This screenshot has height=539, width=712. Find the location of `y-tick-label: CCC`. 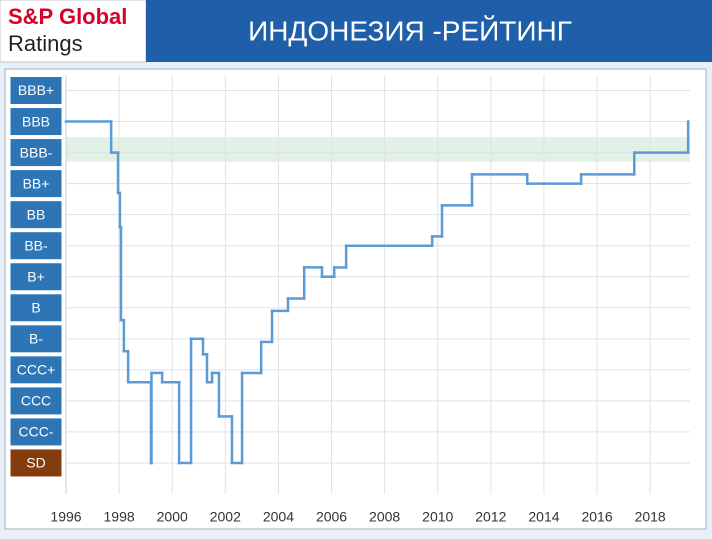

y-tick-label: CCC is located at coordinates (36, 401).